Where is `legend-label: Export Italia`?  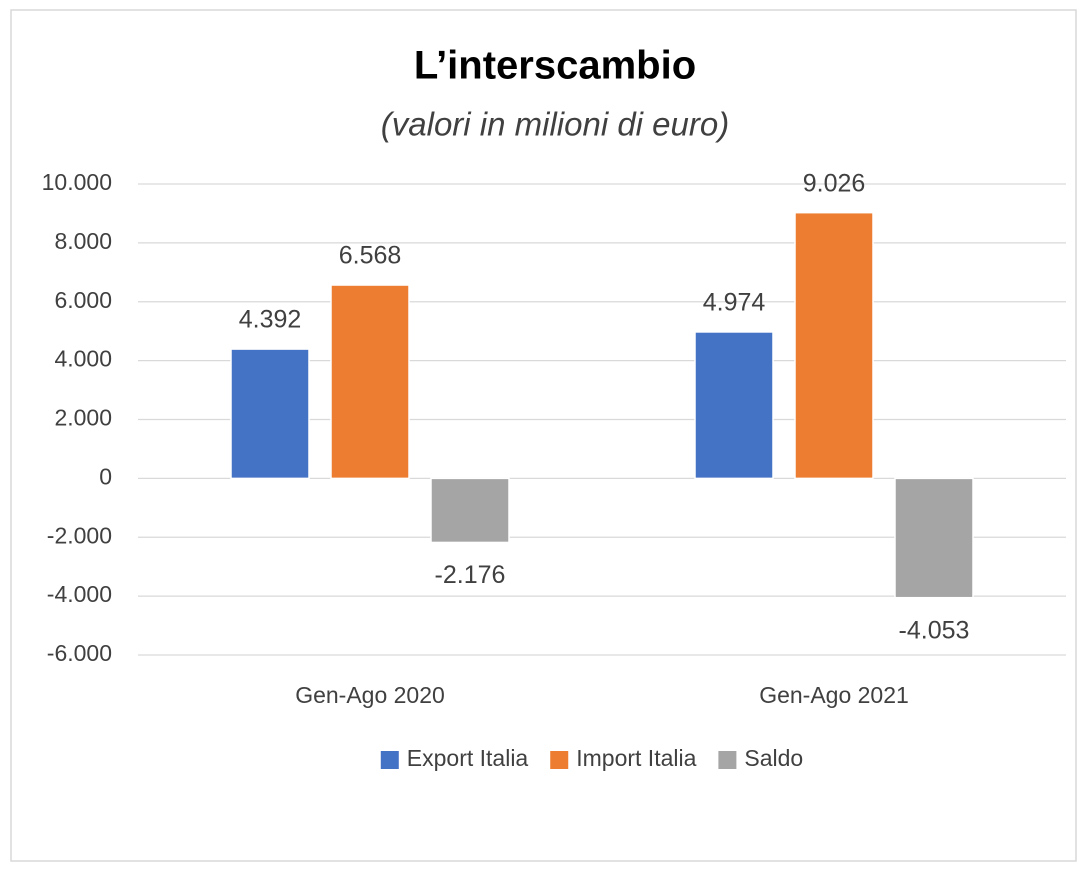
legend-label: Export Italia is located at coordinates (468, 758).